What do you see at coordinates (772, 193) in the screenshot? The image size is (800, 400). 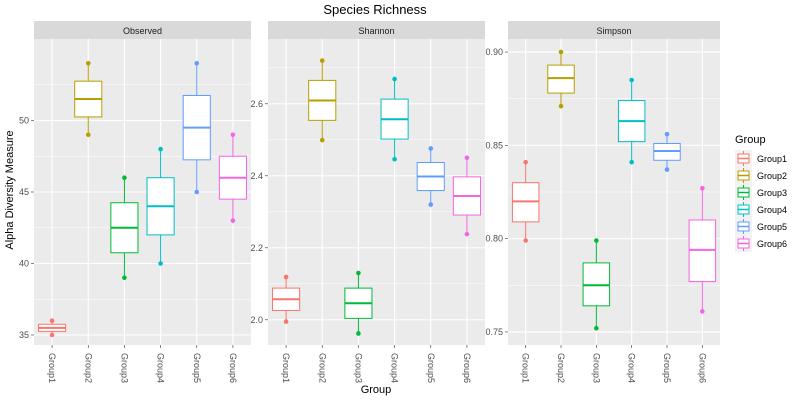 I see `legend-label: Group3` at bounding box center [772, 193].